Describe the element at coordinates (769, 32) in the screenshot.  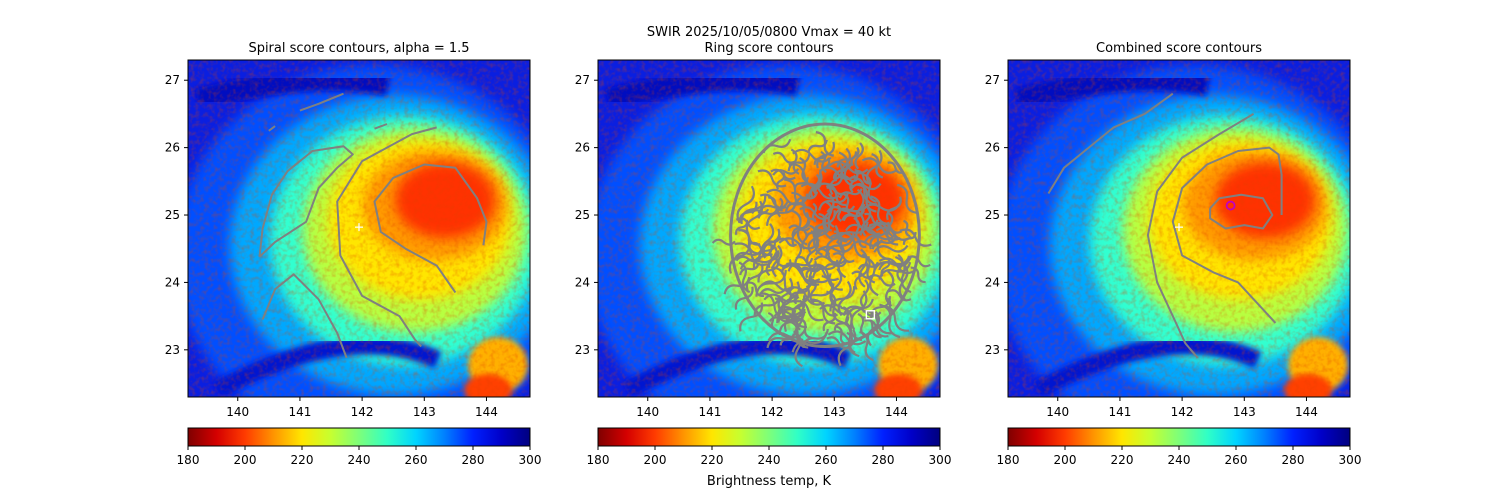
I see `figure-suptitle: SWIR 2025/10/05/0800 Vmax = 40 kt` at that location.